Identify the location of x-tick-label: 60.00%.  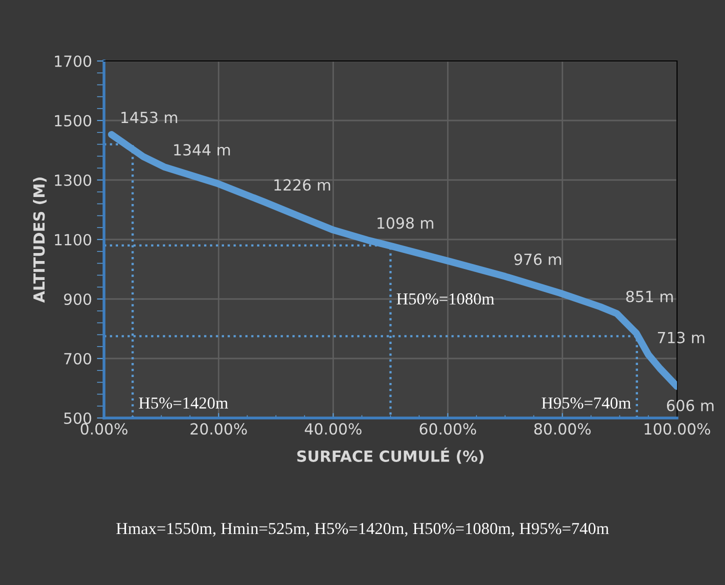
(448, 429).